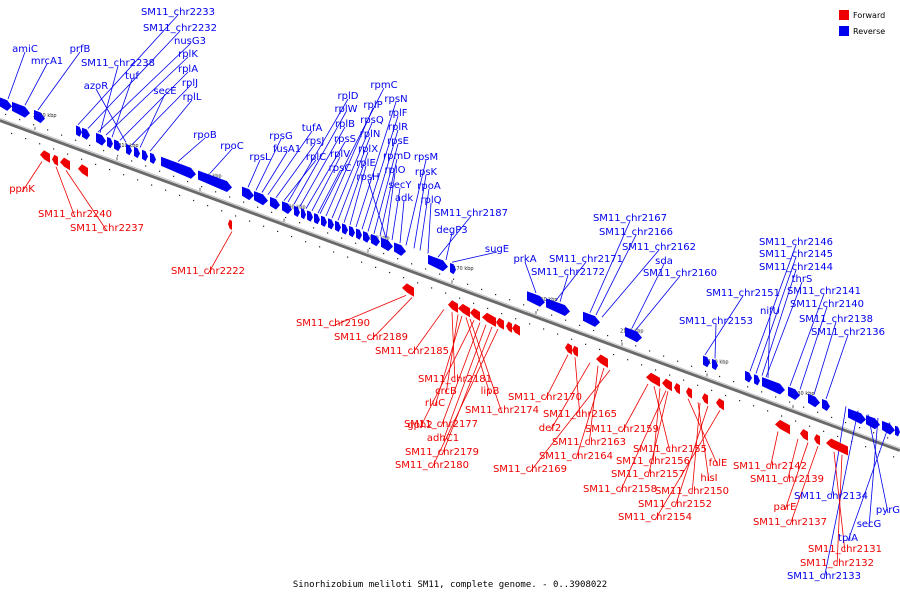  What do you see at coordinates (372, 120) in the screenshot?
I see `gene-label: rpsQ` at bounding box center [372, 120].